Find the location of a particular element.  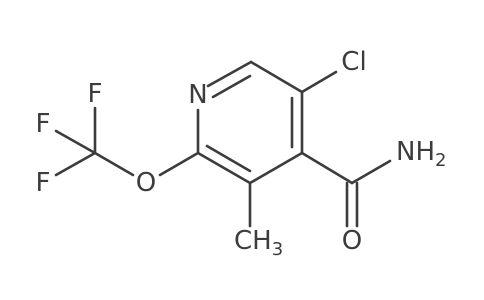

atom-subscript: 3 is located at coordinates (277, 249).